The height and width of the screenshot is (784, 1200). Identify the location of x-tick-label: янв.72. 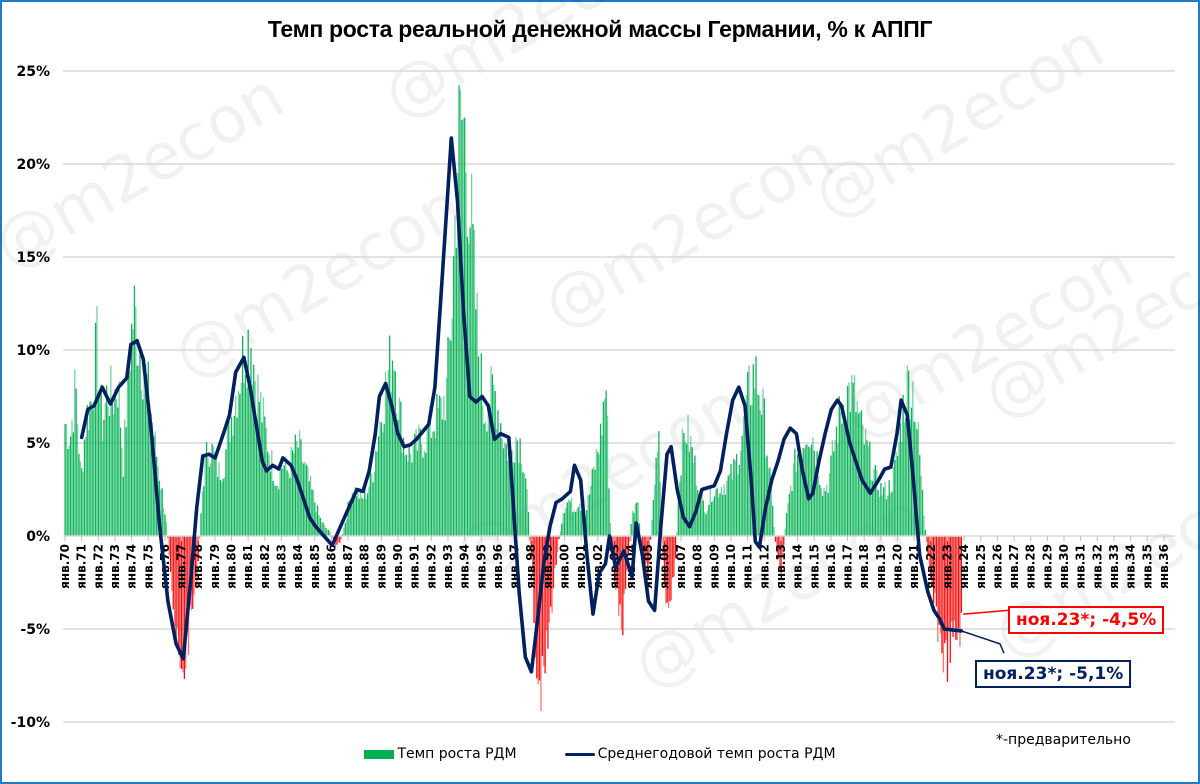
(98, 566).